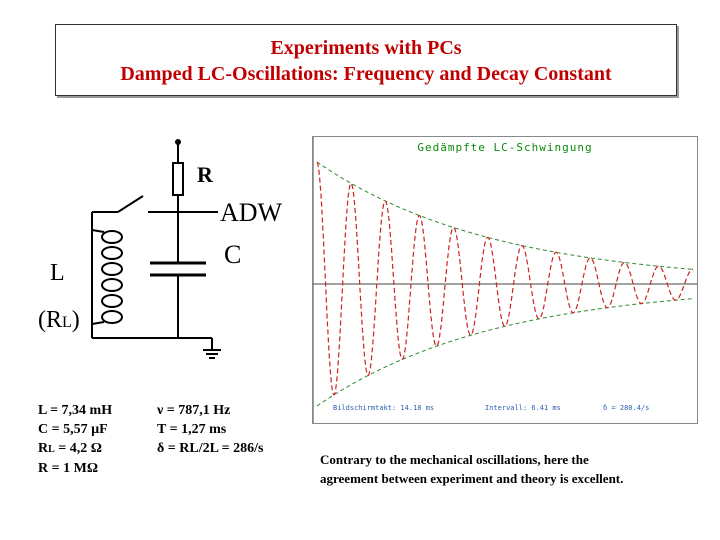 The height and width of the screenshot is (540, 720). Describe the element at coordinates (192, 429) in the screenshot. I see `result-row: T = 1,27 ms` at that location.